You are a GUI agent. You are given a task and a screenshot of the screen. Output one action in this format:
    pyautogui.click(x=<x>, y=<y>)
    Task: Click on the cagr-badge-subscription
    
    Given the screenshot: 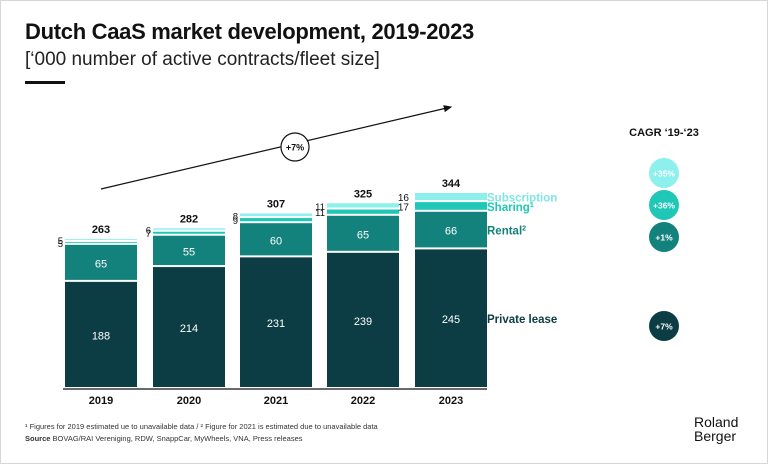 What is the action you would take?
    pyautogui.click(x=664, y=173)
    